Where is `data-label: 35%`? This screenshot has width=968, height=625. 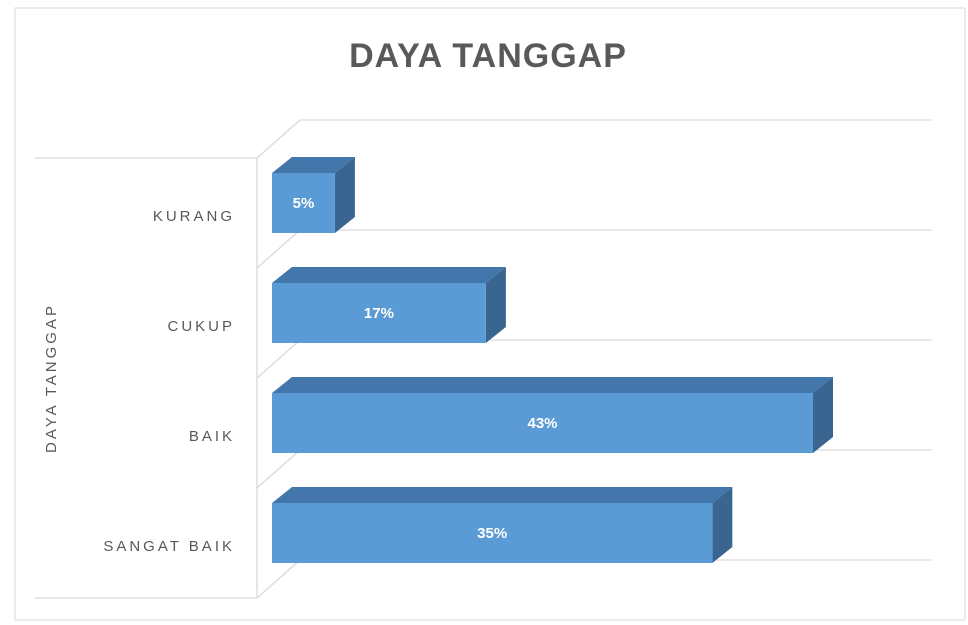
data-label: 35% is located at coordinates (492, 533).